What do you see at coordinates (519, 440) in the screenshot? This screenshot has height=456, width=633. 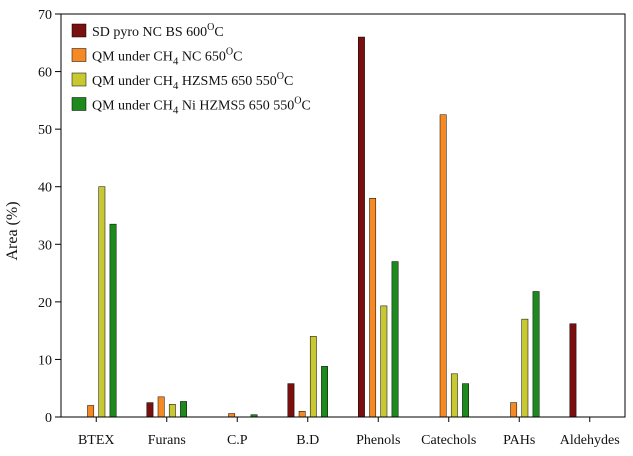 I see `x-tick-label: PAHs` at bounding box center [519, 440].